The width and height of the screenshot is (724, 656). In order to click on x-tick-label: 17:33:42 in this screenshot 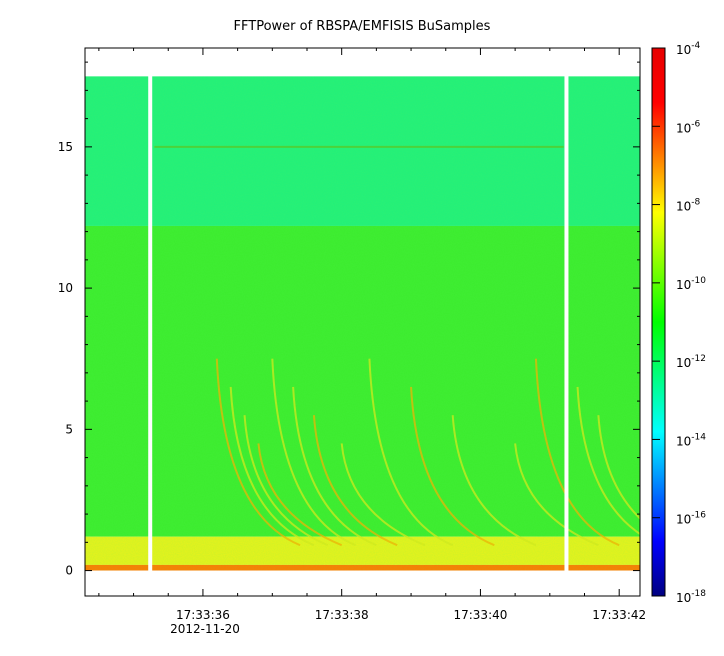, I will do `click(619, 615)`.